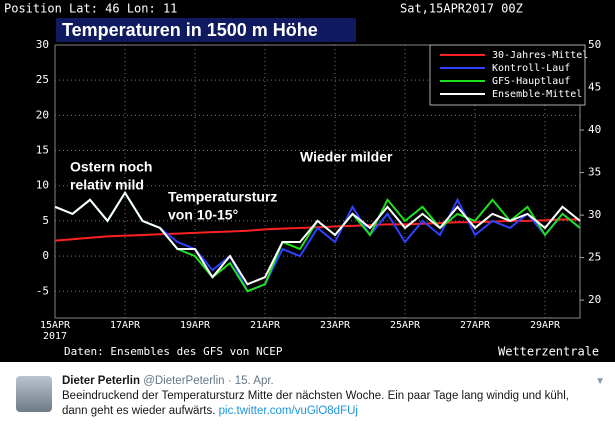 The image size is (615, 431). What do you see at coordinates (594, 172) in the screenshot?
I see `y2-tick-label: 35` at bounding box center [594, 172].